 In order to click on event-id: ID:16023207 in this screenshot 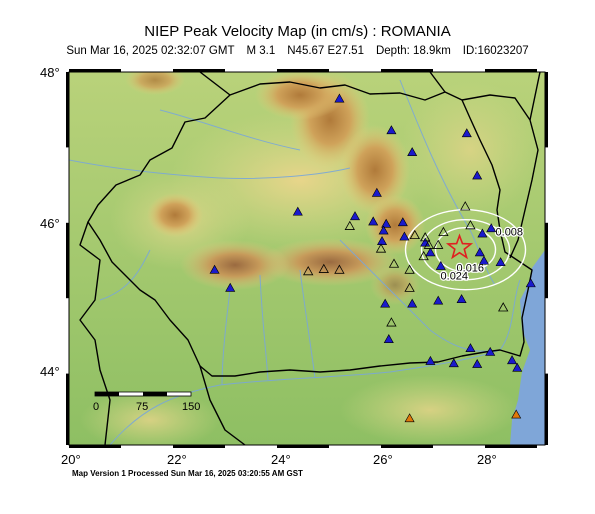, I will do `click(495, 51)`.